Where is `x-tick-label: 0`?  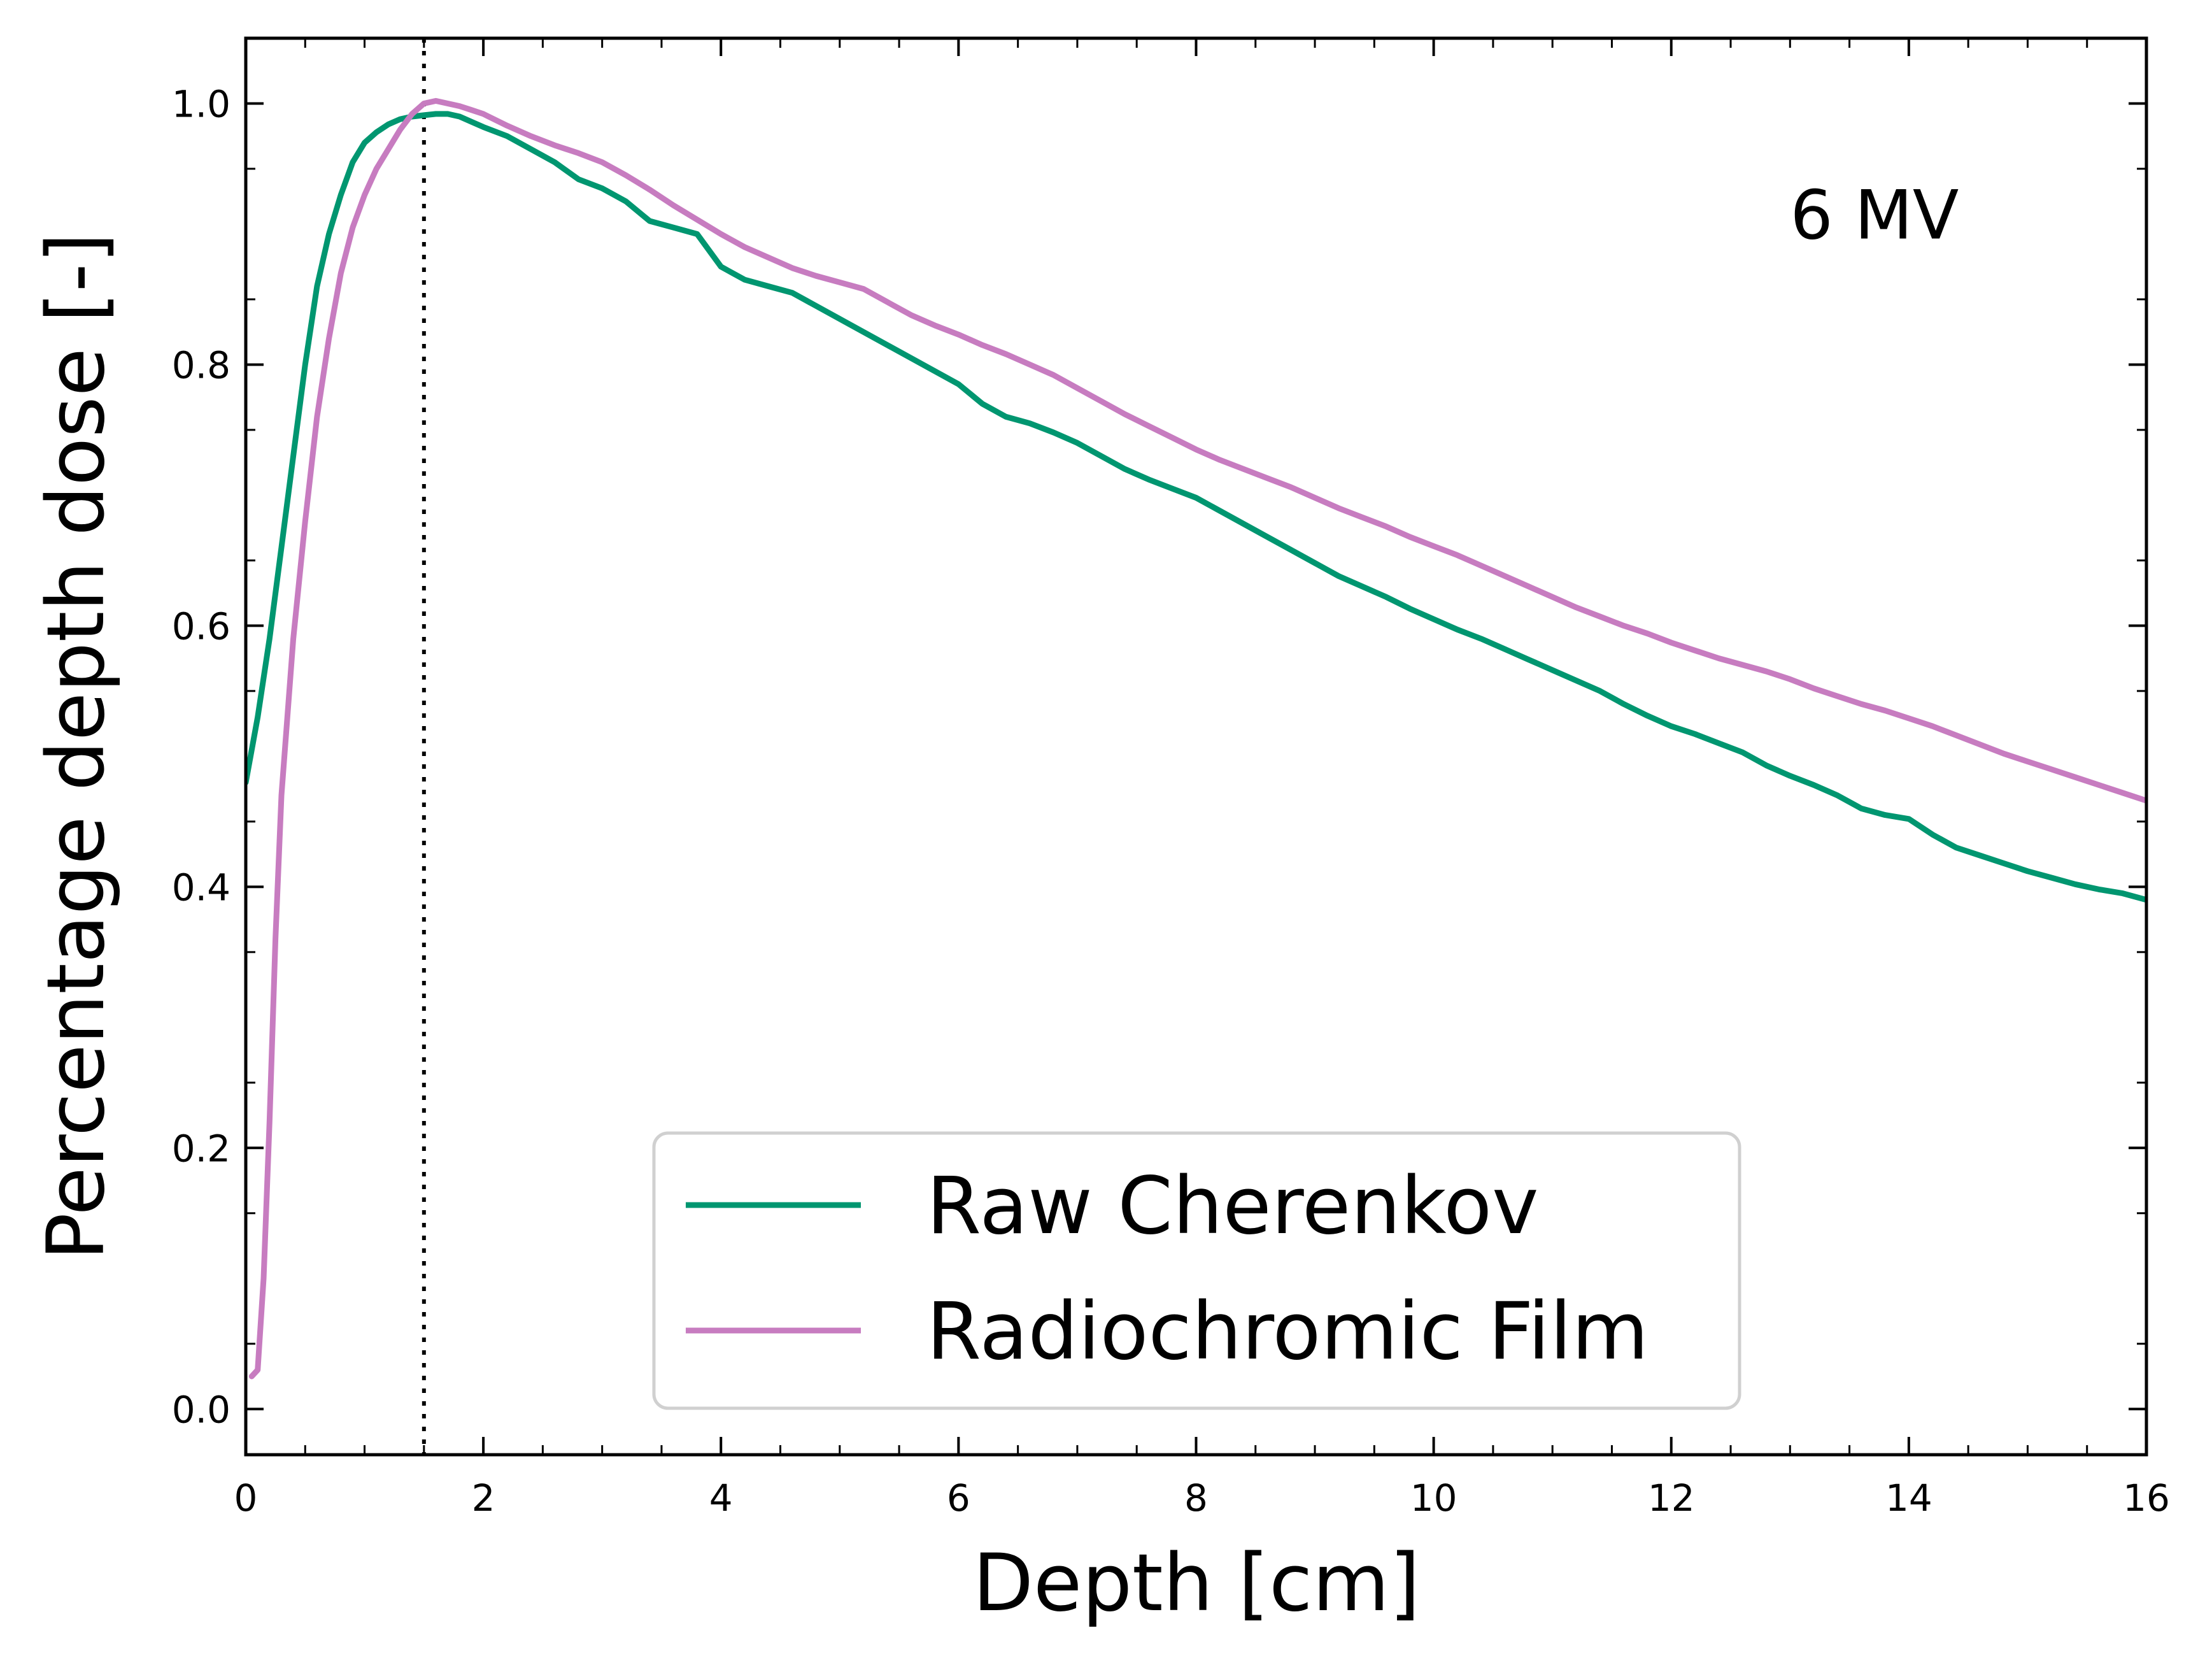
x-tick-label: 0 is located at coordinates (246, 1498).